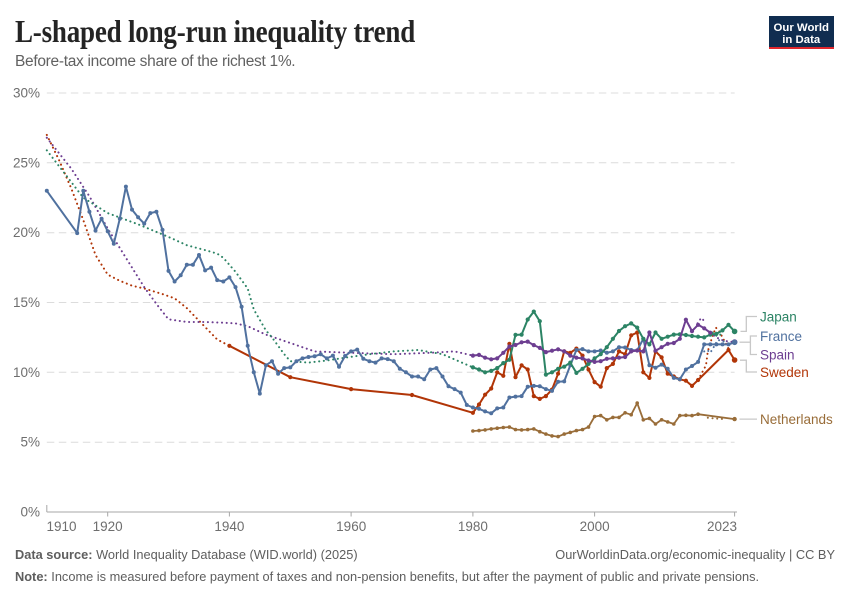 The image size is (850, 600). I want to click on svg-text: 2023, so click(722, 526).